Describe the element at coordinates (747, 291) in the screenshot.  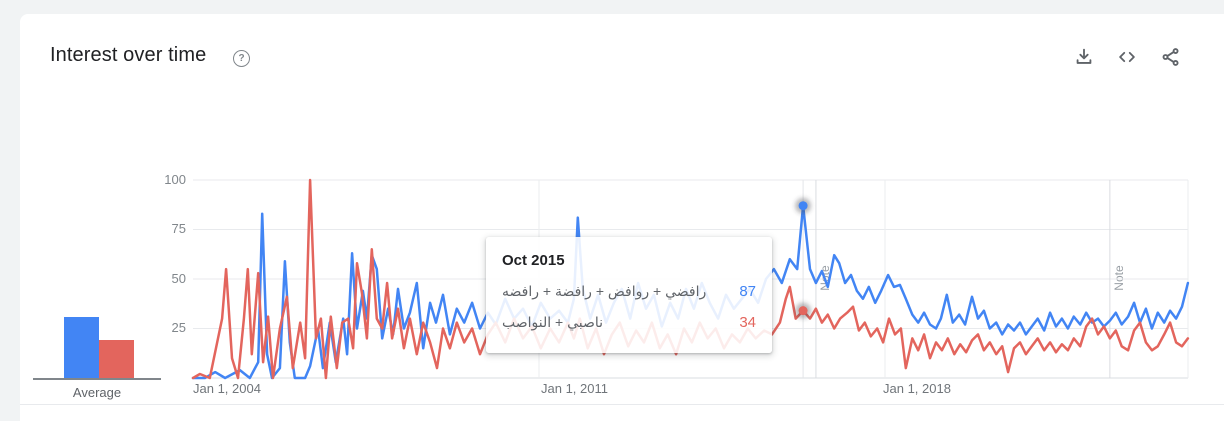
I see `tooltip-value-blue: 87` at that location.